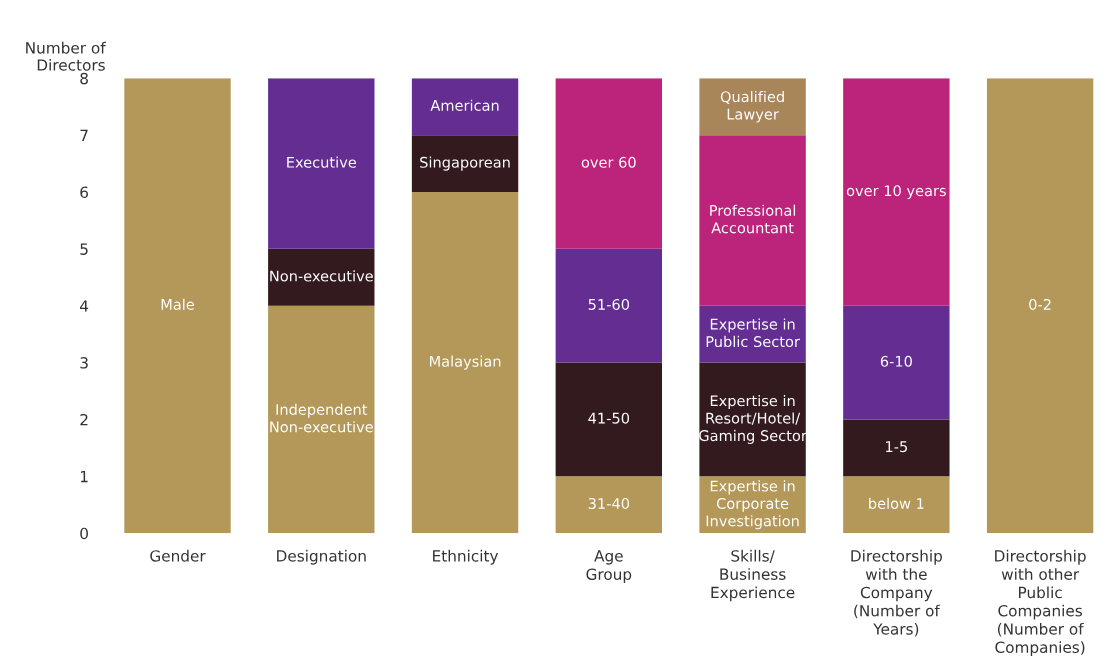 This screenshot has height=669, width=1112. Describe the element at coordinates (609, 418) in the screenshot. I see `series-label: 41-50` at that location.